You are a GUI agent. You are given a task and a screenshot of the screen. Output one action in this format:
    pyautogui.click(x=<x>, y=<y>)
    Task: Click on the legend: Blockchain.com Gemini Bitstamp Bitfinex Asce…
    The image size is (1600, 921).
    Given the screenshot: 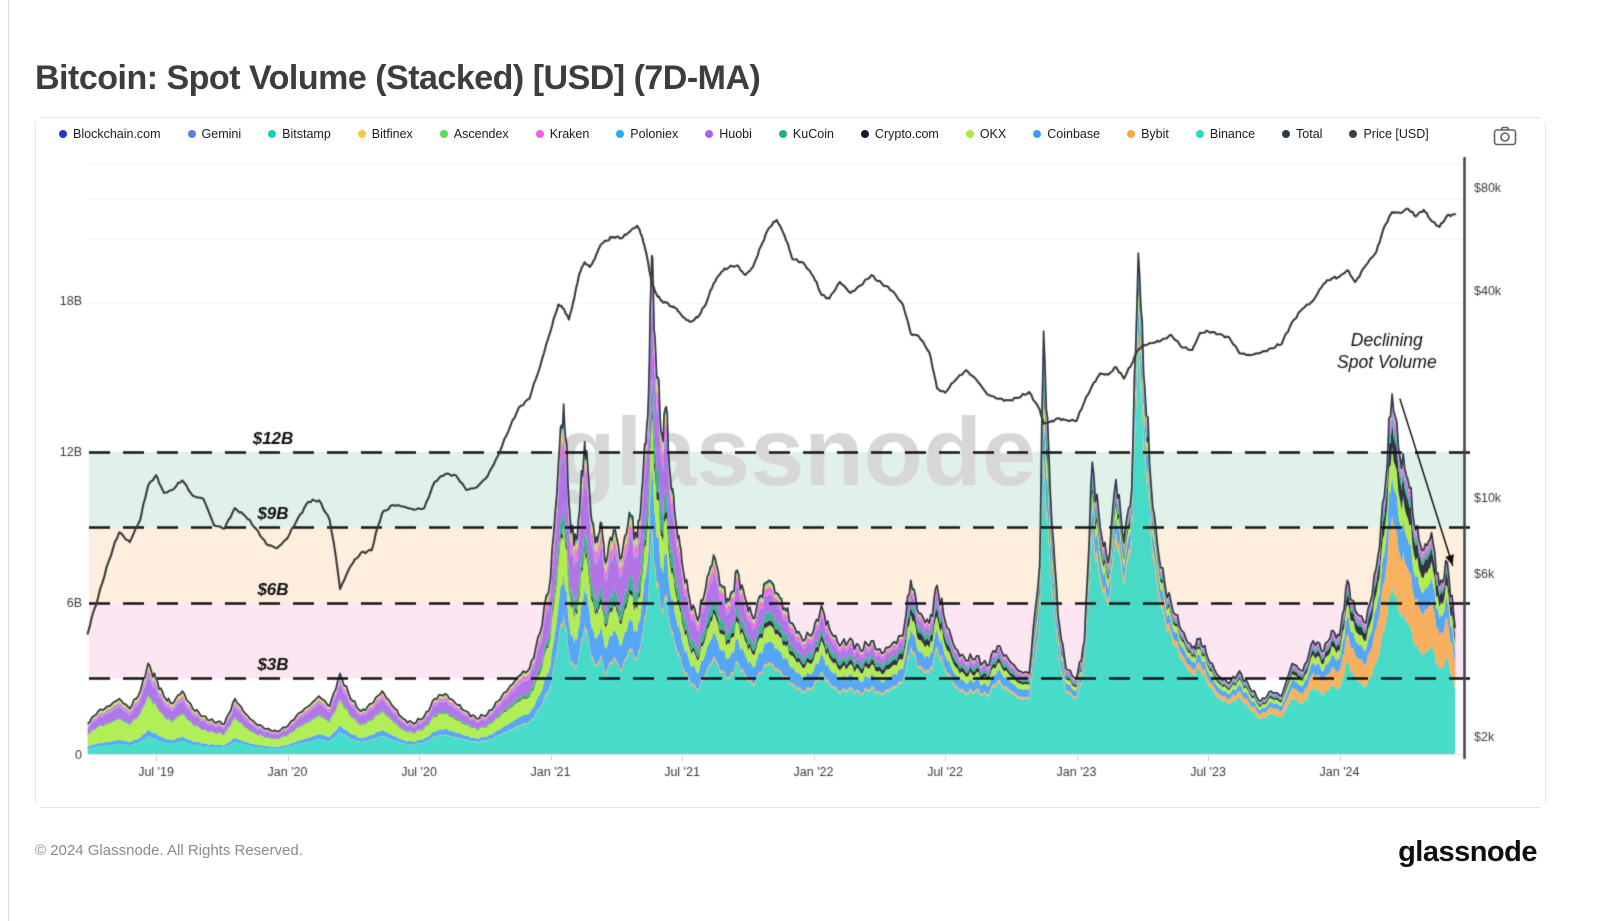 What is the action you would take?
    pyautogui.click(x=772, y=134)
    